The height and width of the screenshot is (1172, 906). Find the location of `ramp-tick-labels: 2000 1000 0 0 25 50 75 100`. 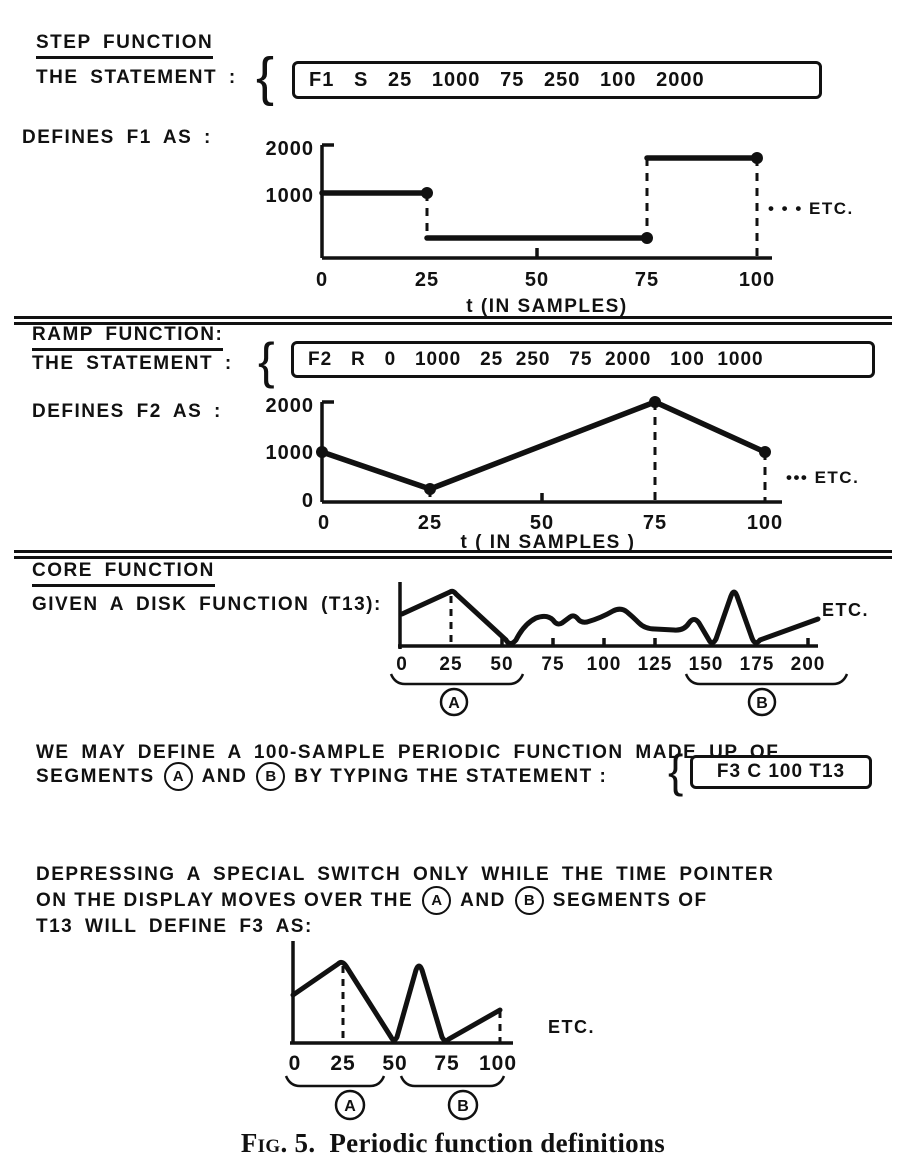

ramp-tick-labels: 2000 1000 0 0 25 50 75 100 is located at coordinates (524, 464).